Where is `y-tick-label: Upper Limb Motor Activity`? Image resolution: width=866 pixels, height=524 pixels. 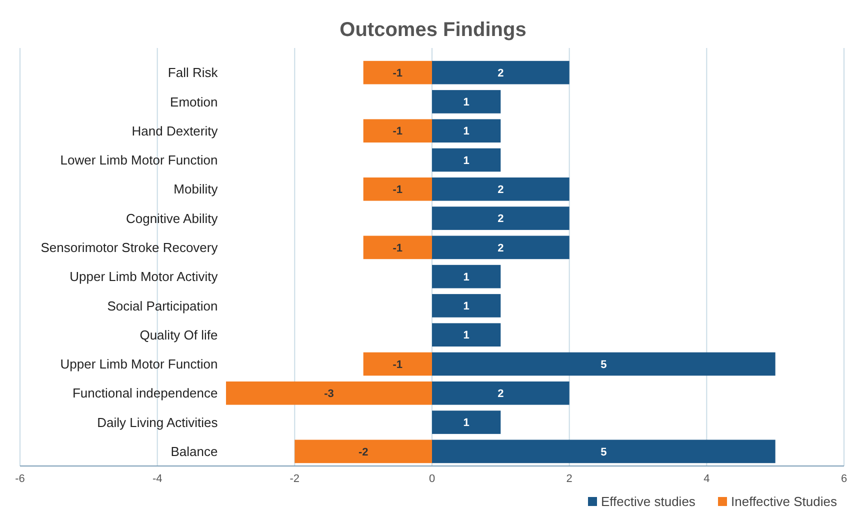
y-tick-label: Upper Limb Motor Activity is located at coordinates (144, 276).